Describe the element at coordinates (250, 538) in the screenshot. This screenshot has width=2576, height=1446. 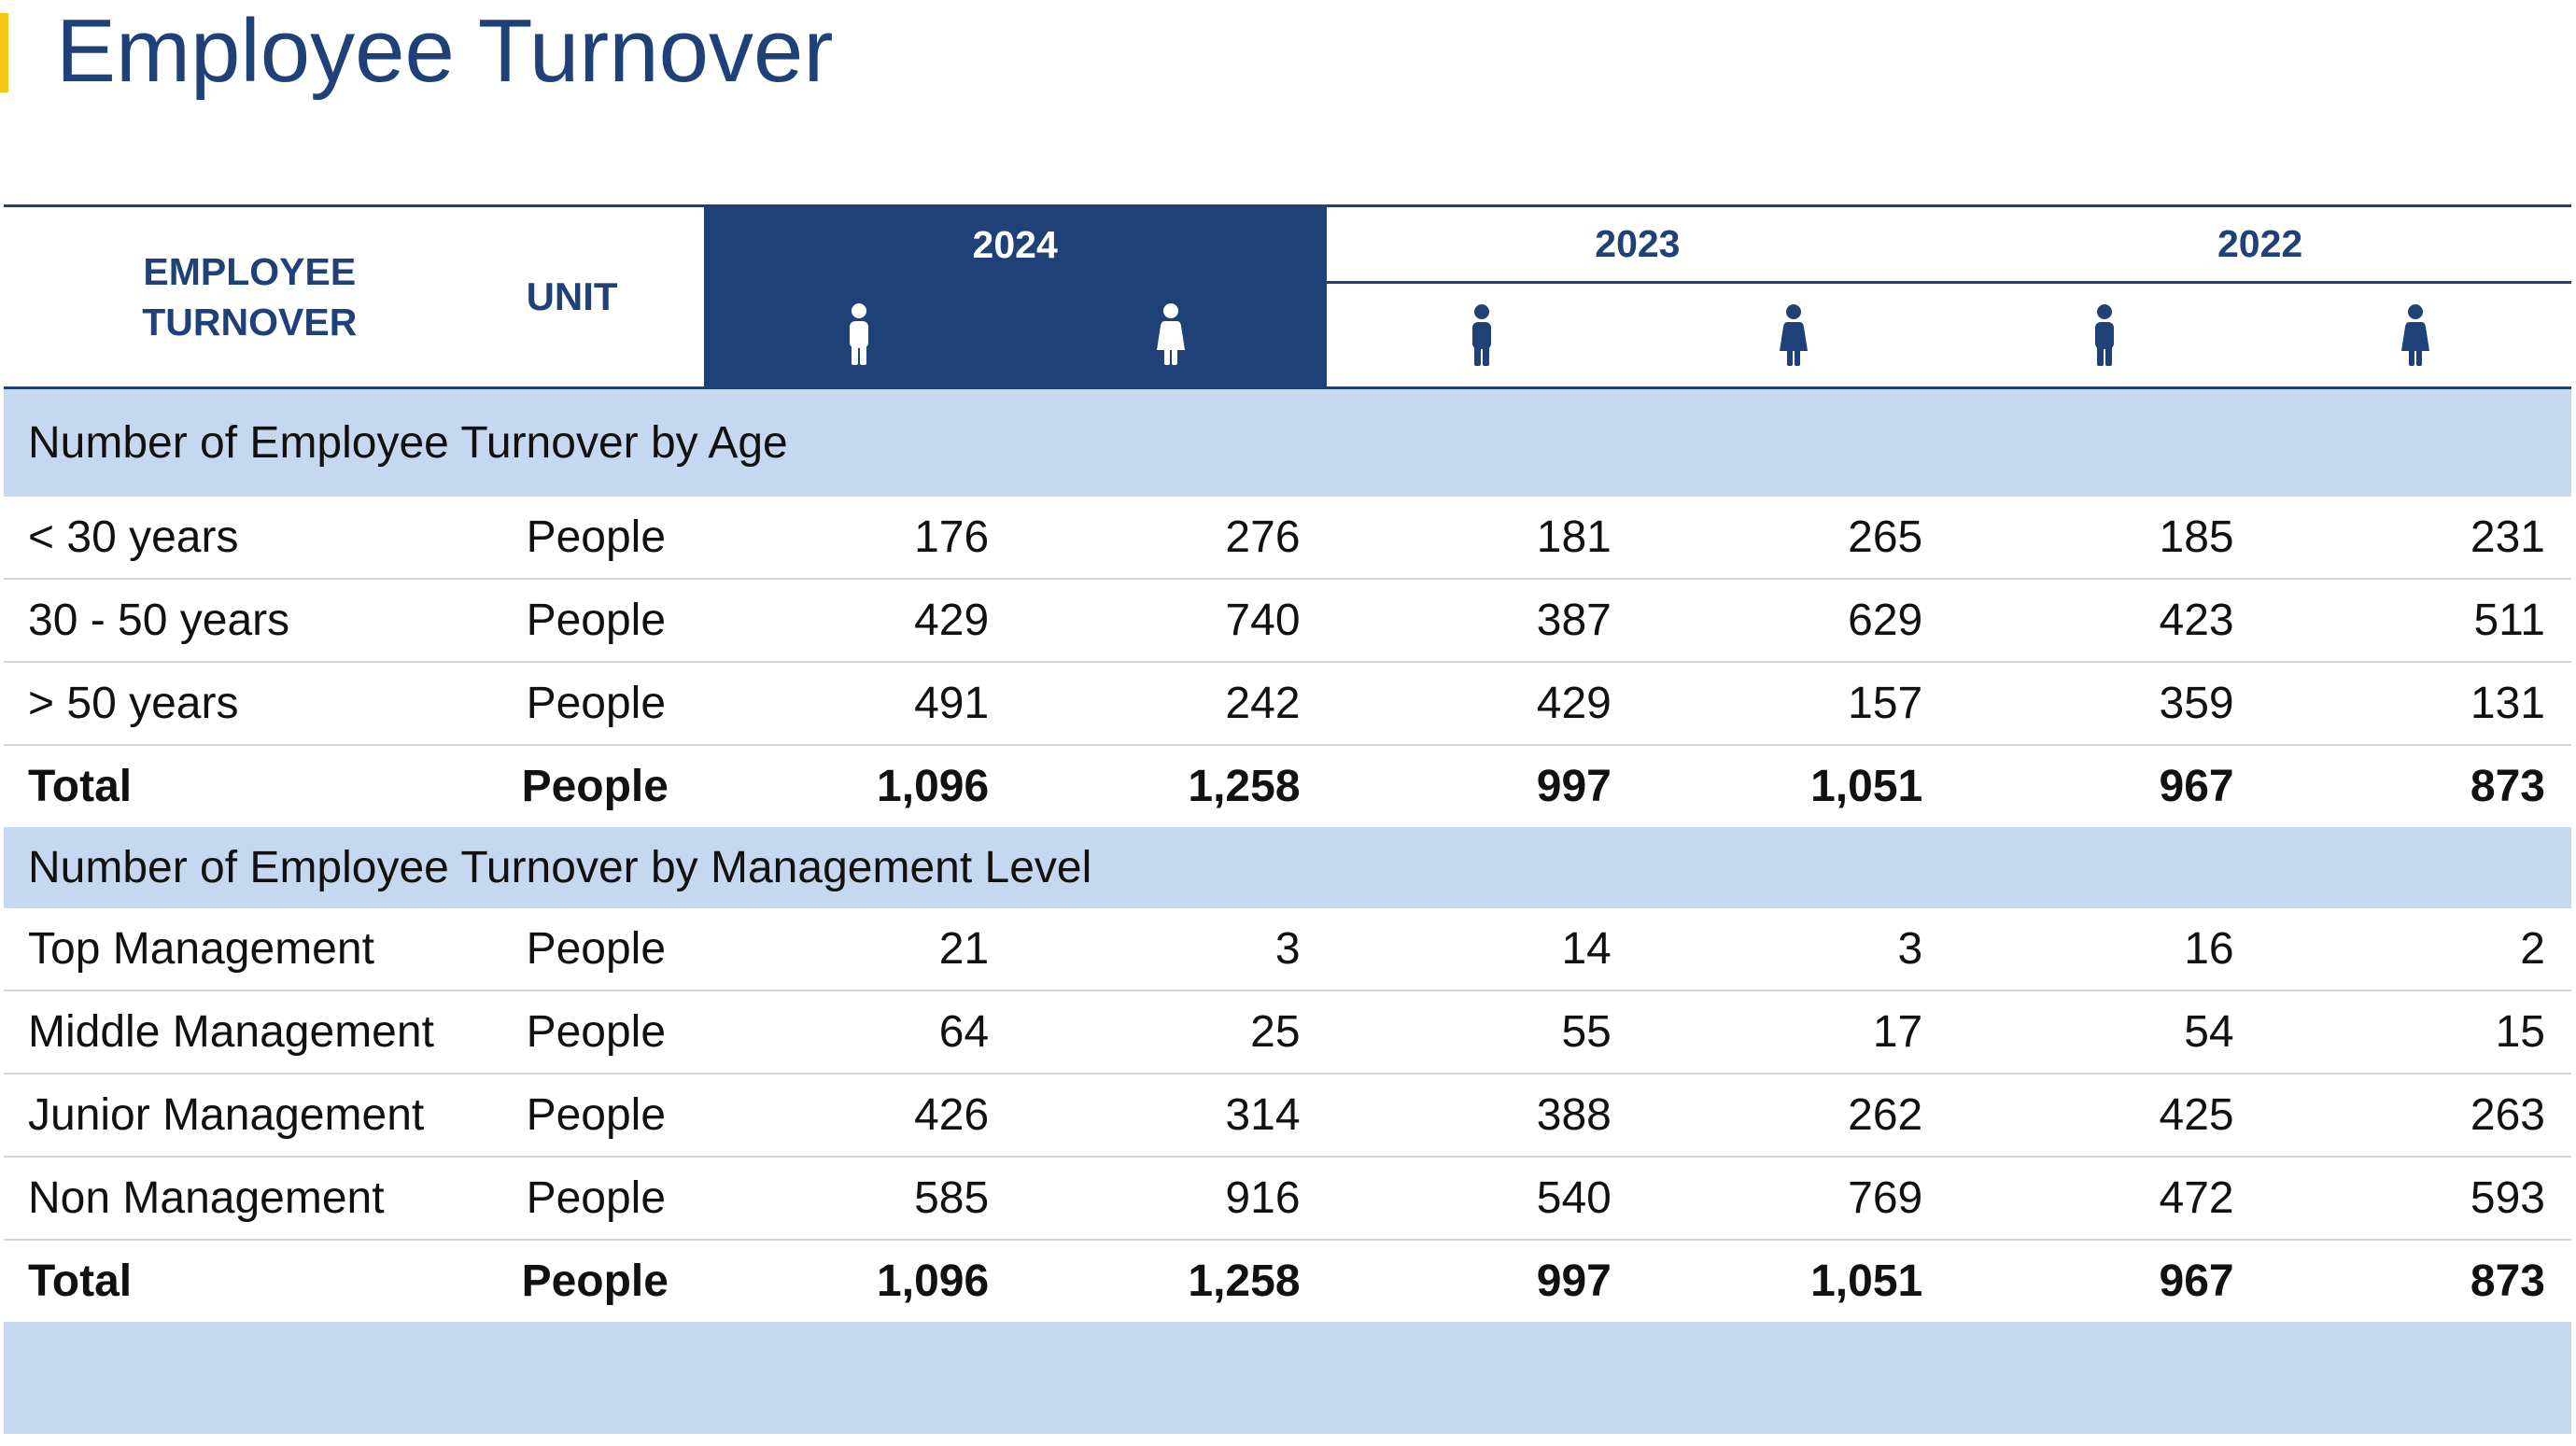
I see `row-label: < 30 years` at that location.